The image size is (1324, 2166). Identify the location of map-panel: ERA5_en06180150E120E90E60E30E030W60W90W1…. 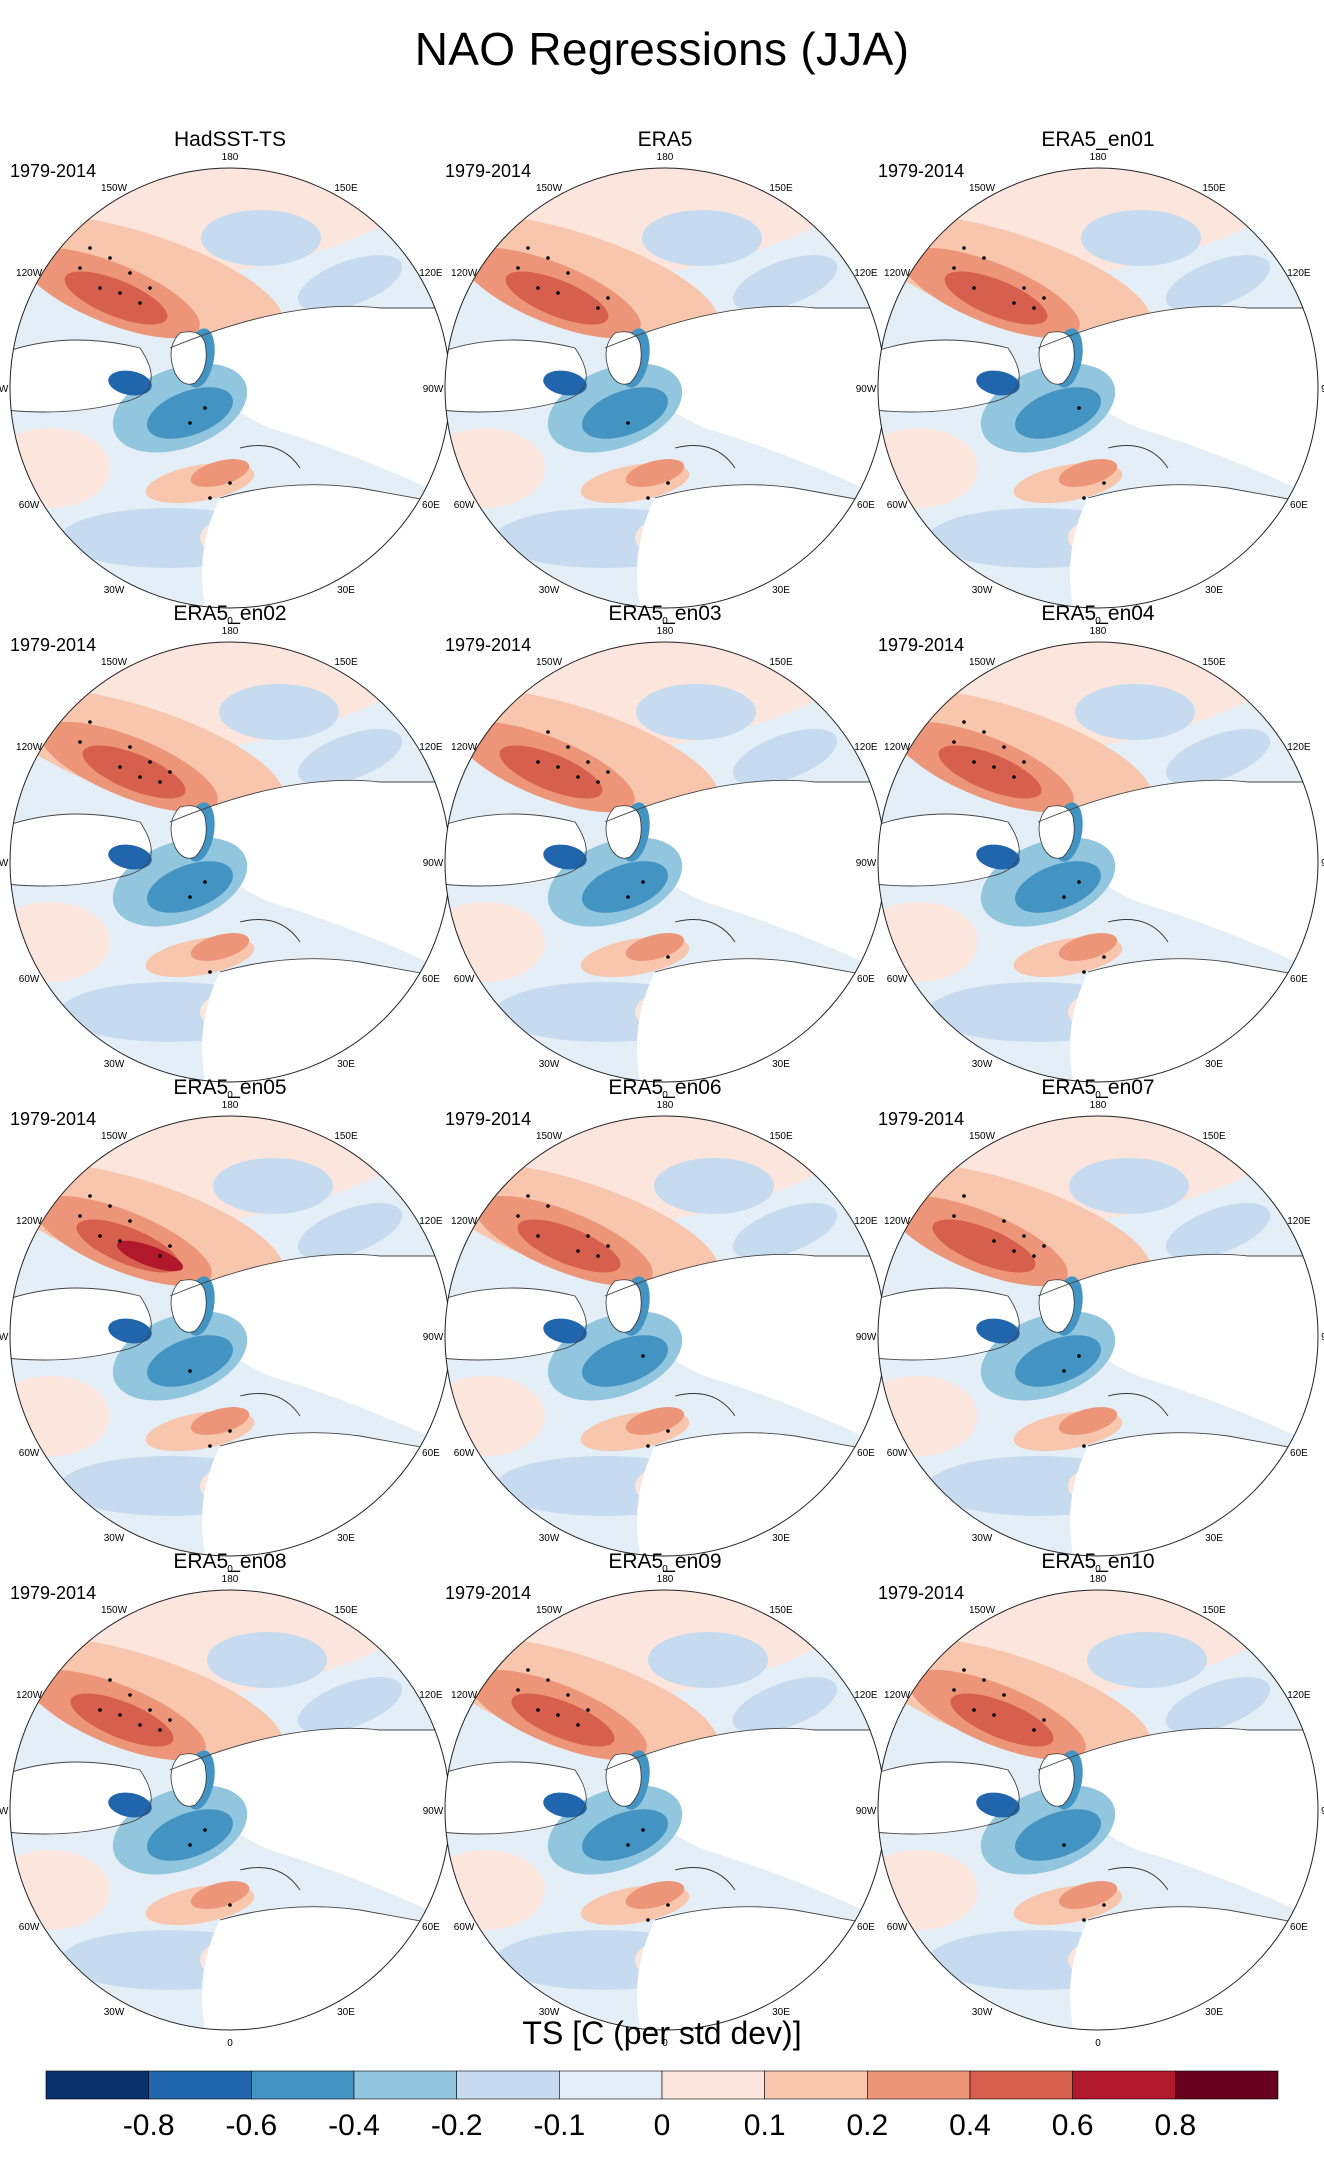
(665, 1325).